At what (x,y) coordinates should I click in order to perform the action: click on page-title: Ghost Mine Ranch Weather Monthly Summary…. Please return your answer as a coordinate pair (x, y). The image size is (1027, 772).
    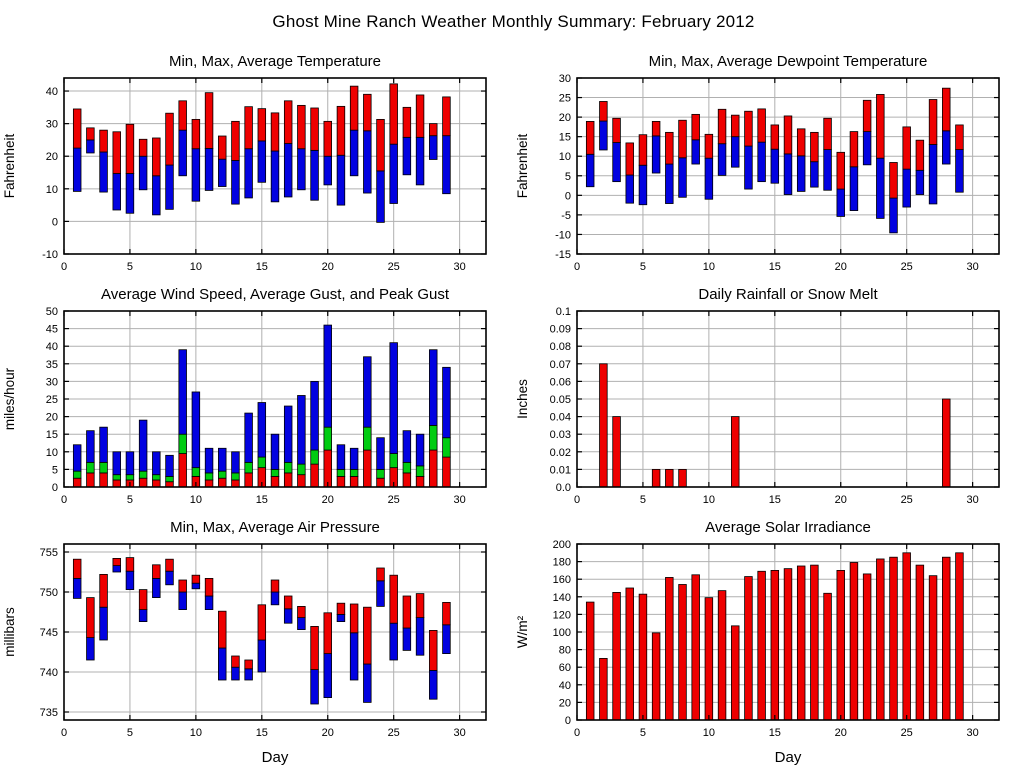
    Looking at the image, I should click on (513, 21).